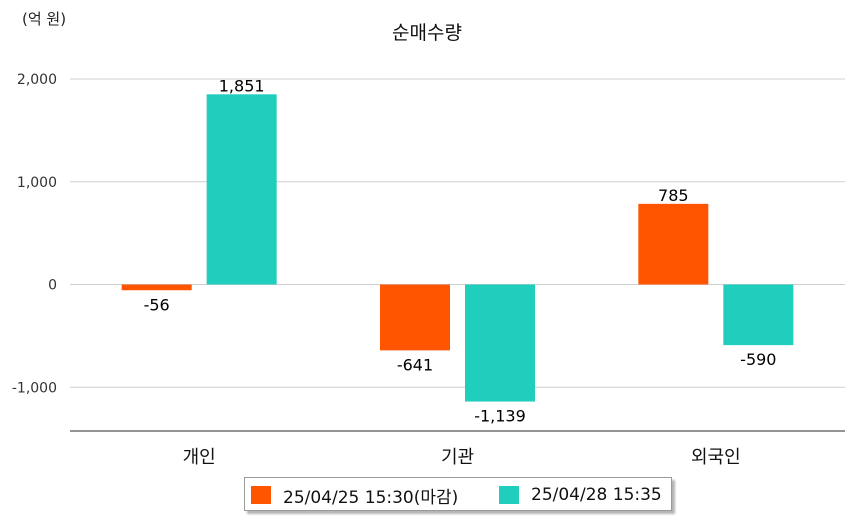 Image resolution: width=854 pixels, height=520 pixels. I want to click on data-label: 1,851, so click(242, 85).